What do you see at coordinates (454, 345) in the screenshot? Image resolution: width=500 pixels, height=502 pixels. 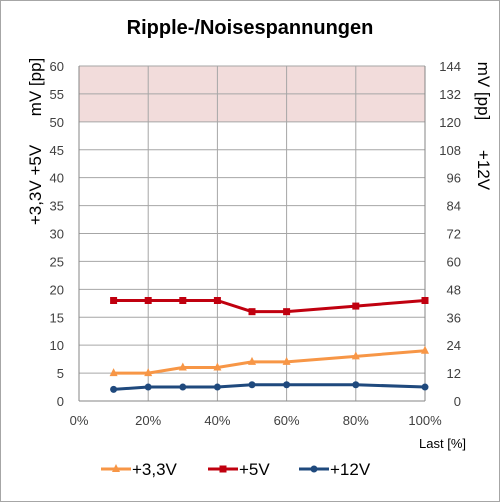 I see `right-y-tick-label: 24` at bounding box center [454, 345].